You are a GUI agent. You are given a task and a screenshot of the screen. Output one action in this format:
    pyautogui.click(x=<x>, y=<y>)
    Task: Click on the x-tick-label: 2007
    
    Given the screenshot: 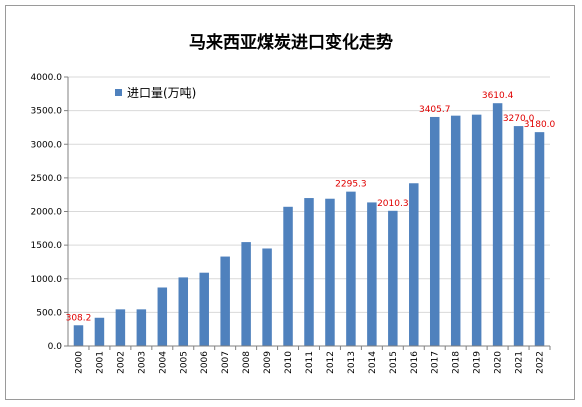 What is the action you would take?
    pyautogui.click(x=226, y=362)
    